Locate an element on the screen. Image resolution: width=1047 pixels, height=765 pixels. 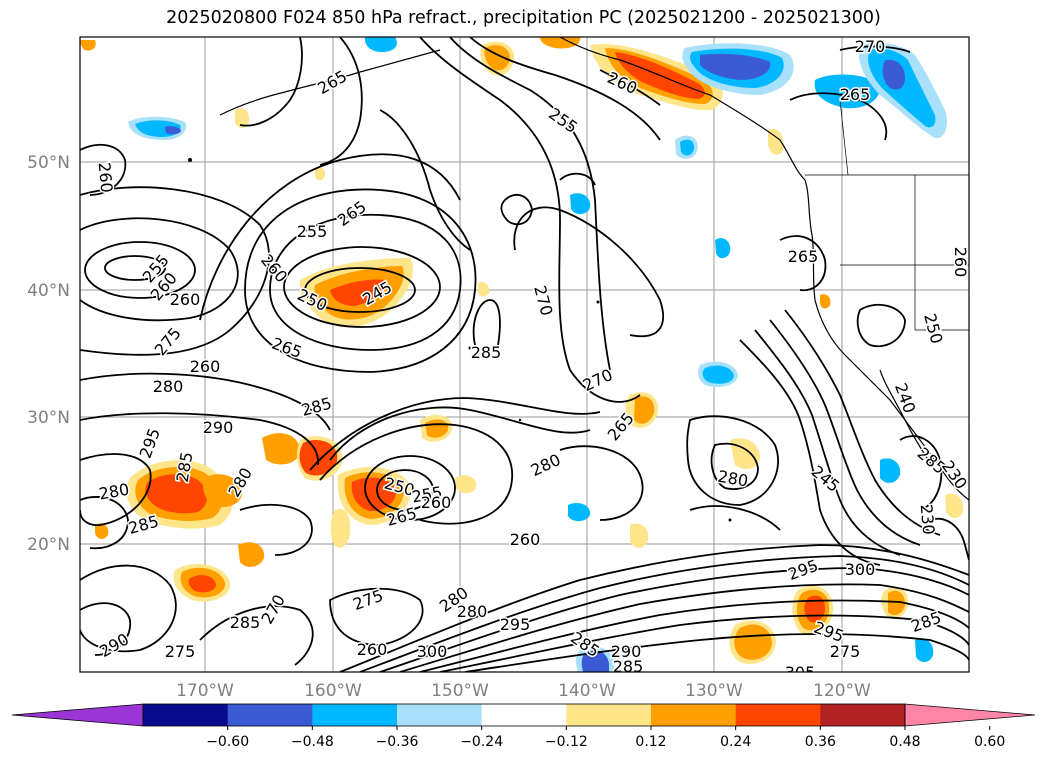
borders is located at coordinates (887, 215).